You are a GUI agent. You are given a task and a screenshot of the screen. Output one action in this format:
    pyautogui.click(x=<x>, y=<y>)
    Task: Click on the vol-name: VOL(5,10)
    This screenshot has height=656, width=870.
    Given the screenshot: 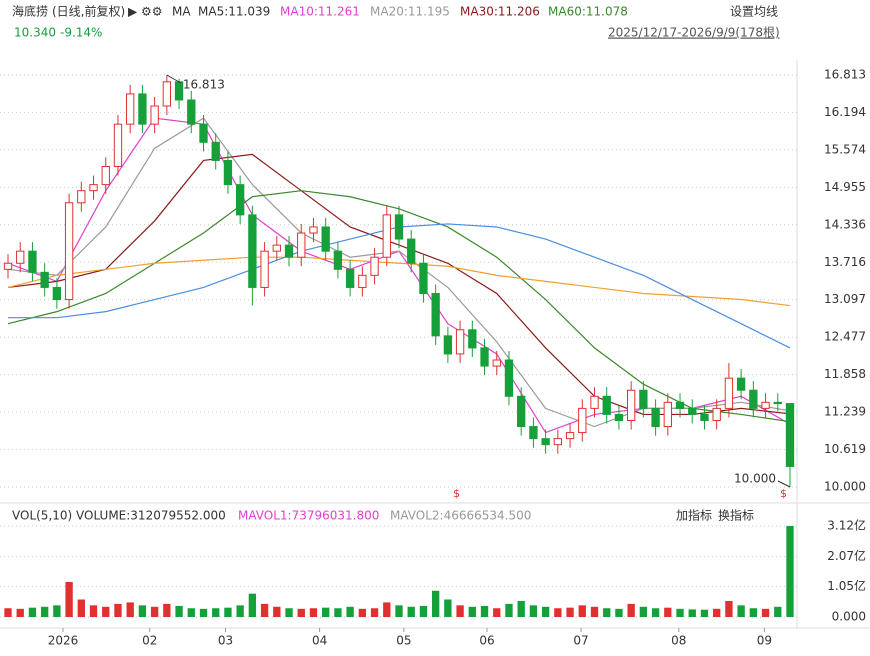 What is the action you would take?
    pyautogui.click(x=42, y=516)
    